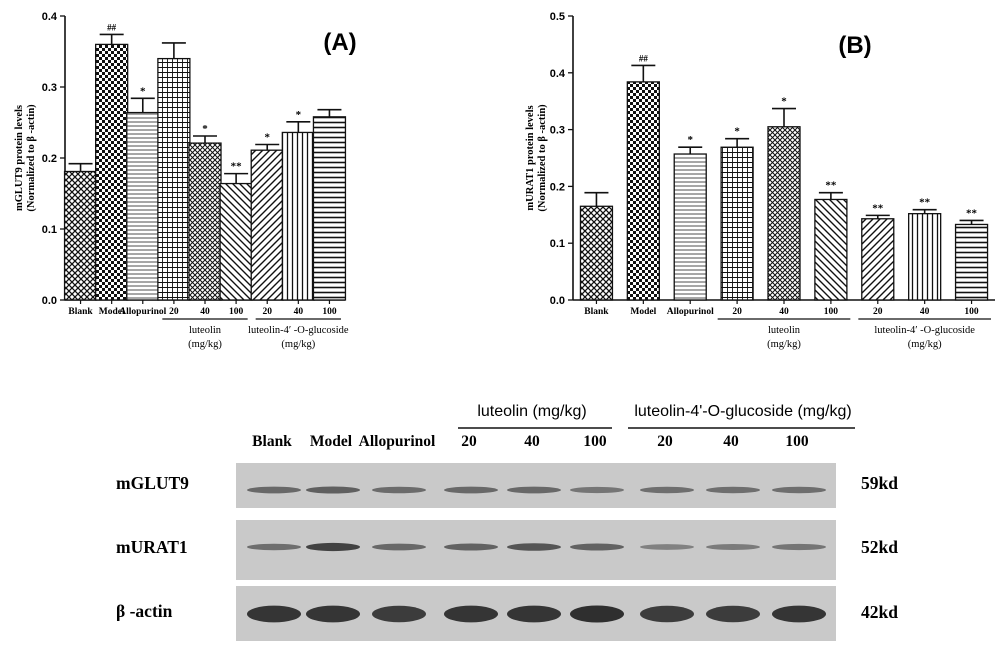  Describe the element at coordinates (742, 411) in the screenshot. I see `blot-group-header: luteolin-4'-O-glucoside (mg/kg)` at that location.